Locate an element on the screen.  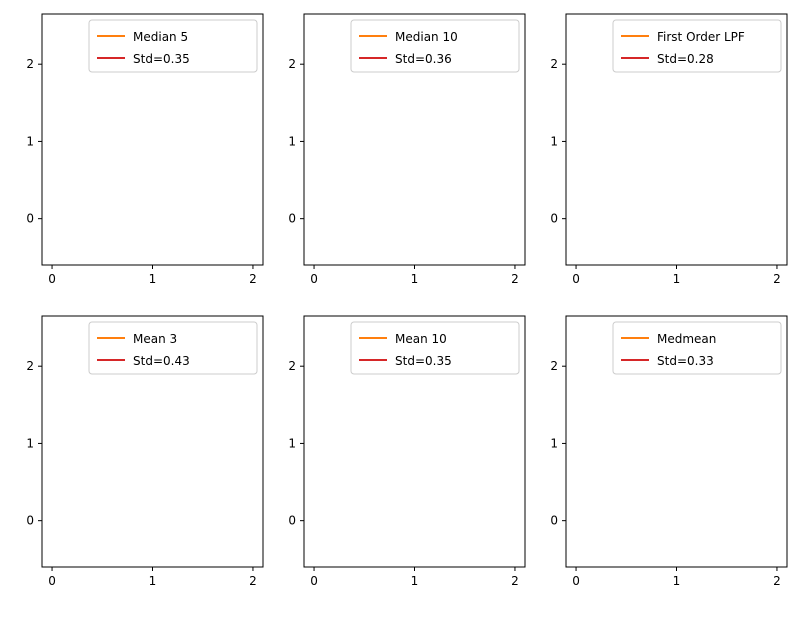
legend: First Order LPF Std=0.28 is located at coordinates (697, 46).